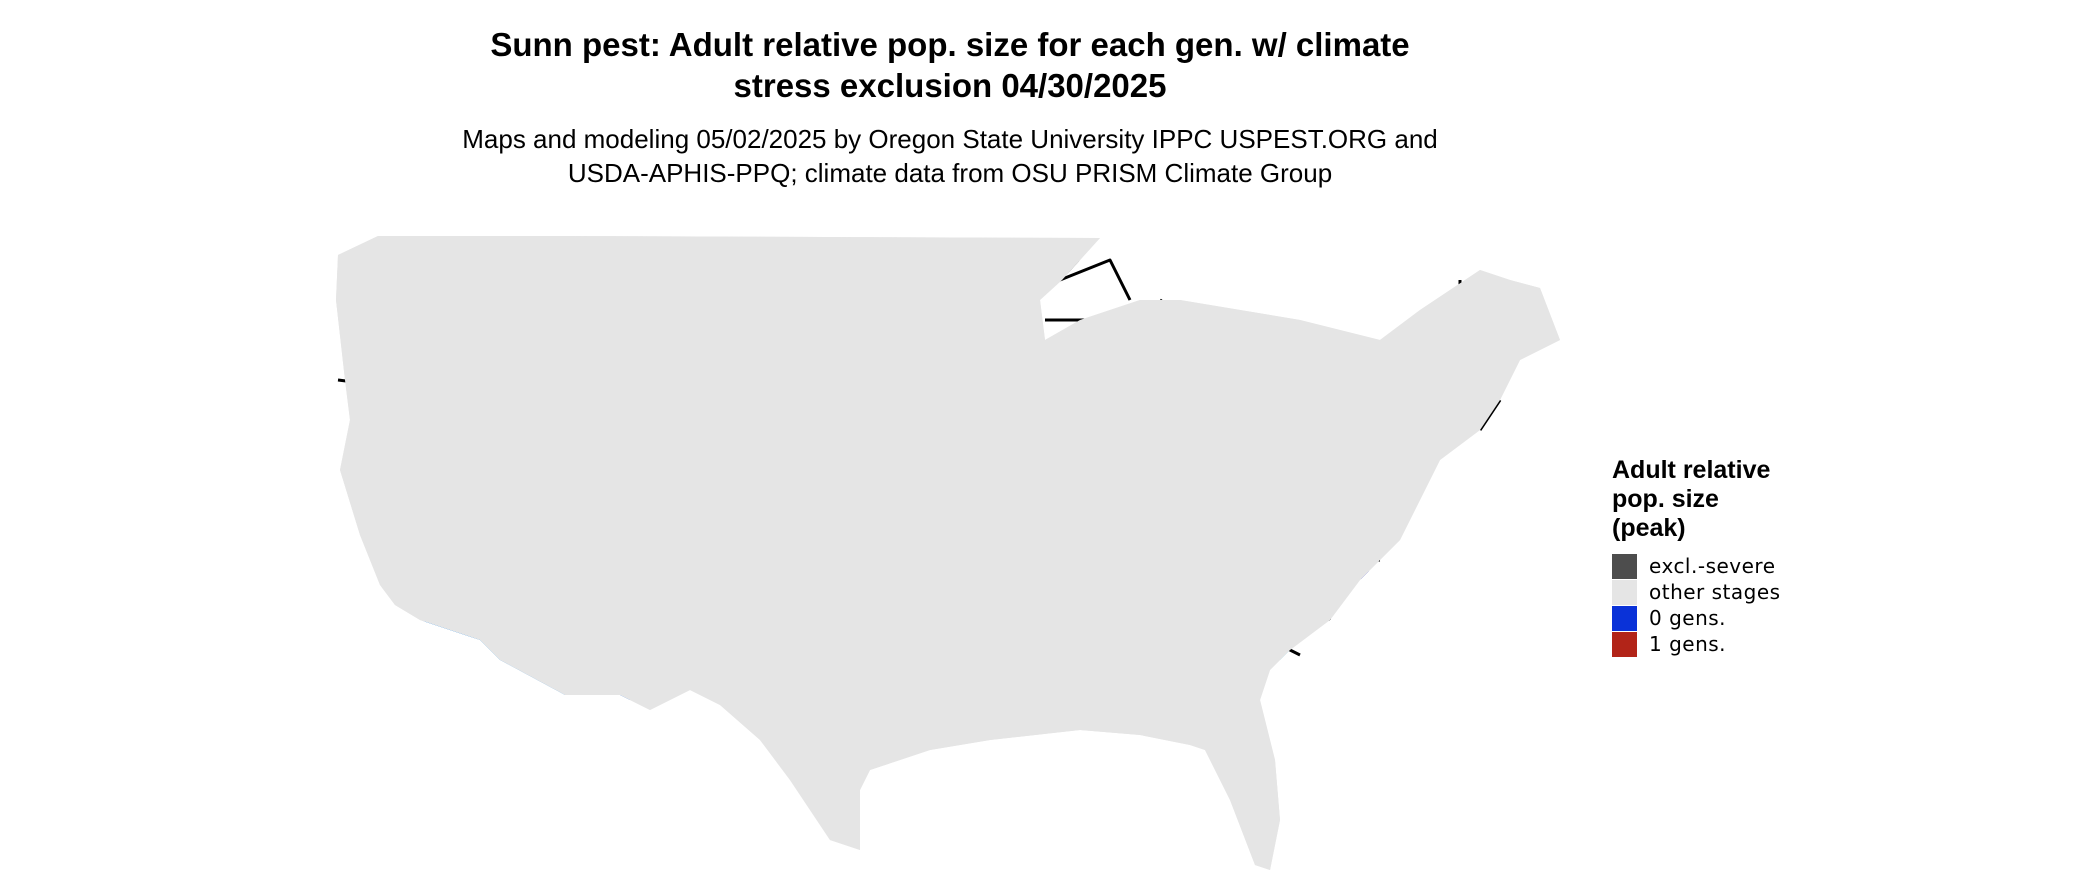 Image resolution: width=2100 pixels, height=892 pixels. Describe the element at coordinates (1742, 618) in the screenshot. I see `legend-item-0-gens: 0 gens.` at that location.